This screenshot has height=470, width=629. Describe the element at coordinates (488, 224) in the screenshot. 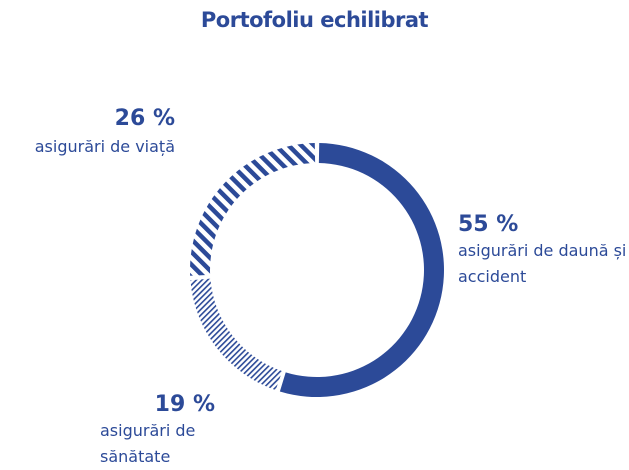

I see `value-label: 55 %` at that location.